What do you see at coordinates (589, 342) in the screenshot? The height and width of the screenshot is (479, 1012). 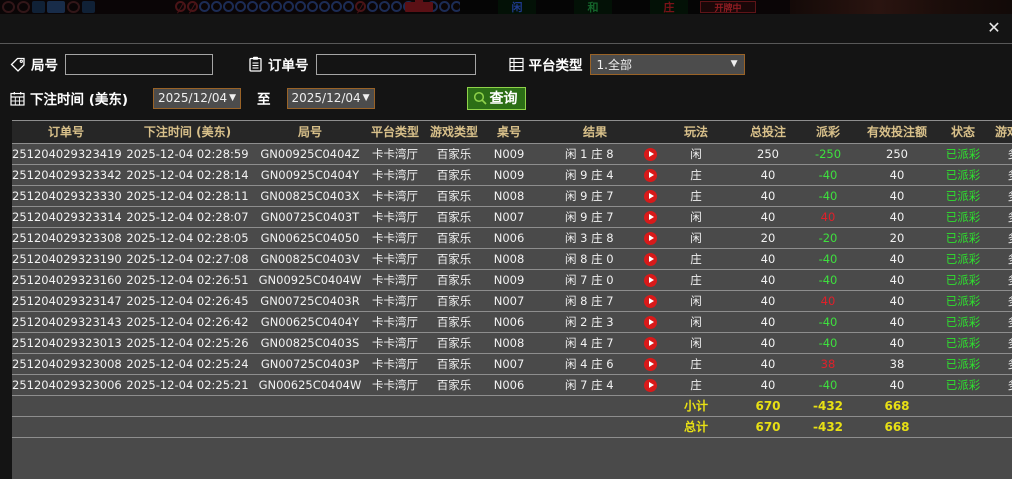 I see `result-text: 闲 4 庄 7` at bounding box center [589, 342].